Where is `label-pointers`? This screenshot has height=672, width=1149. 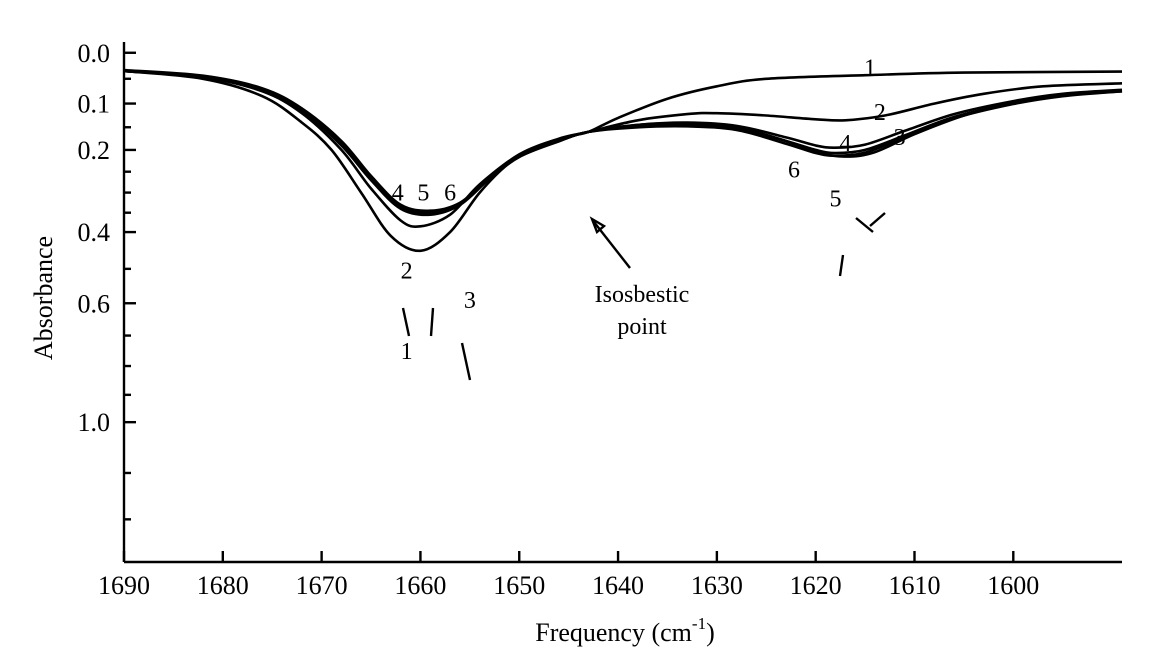 label-pointers is located at coordinates (643, 296).